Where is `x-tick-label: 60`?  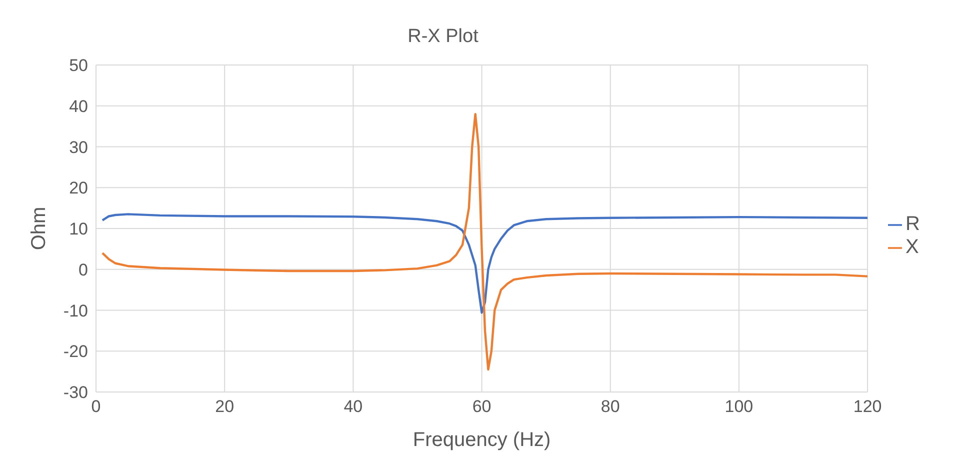
x-tick-label: 60 is located at coordinates (482, 406).